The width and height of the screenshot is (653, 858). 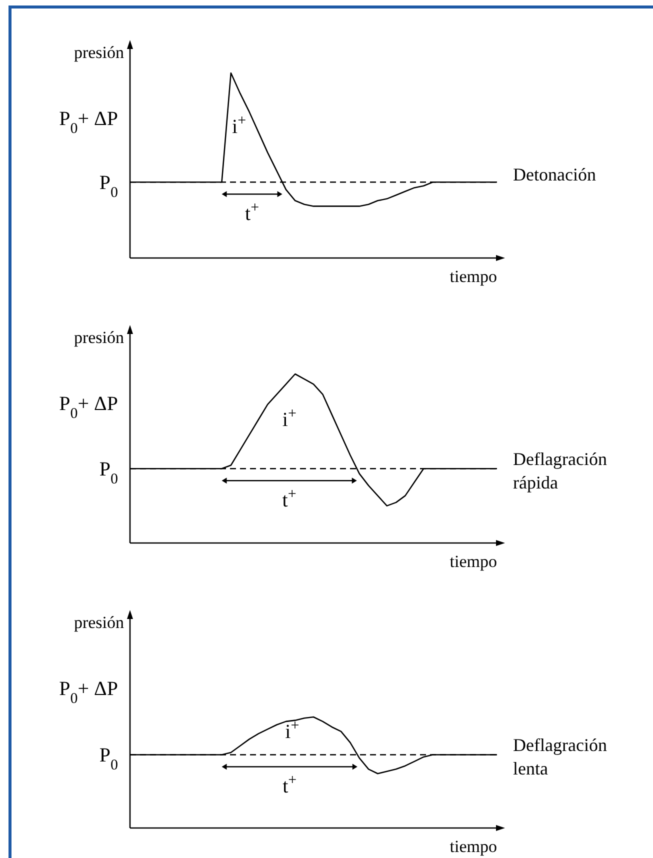 What do you see at coordinates (560, 470) in the screenshot?
I see `series-label: Deflagración rápida` at bounding box center [560, 470].